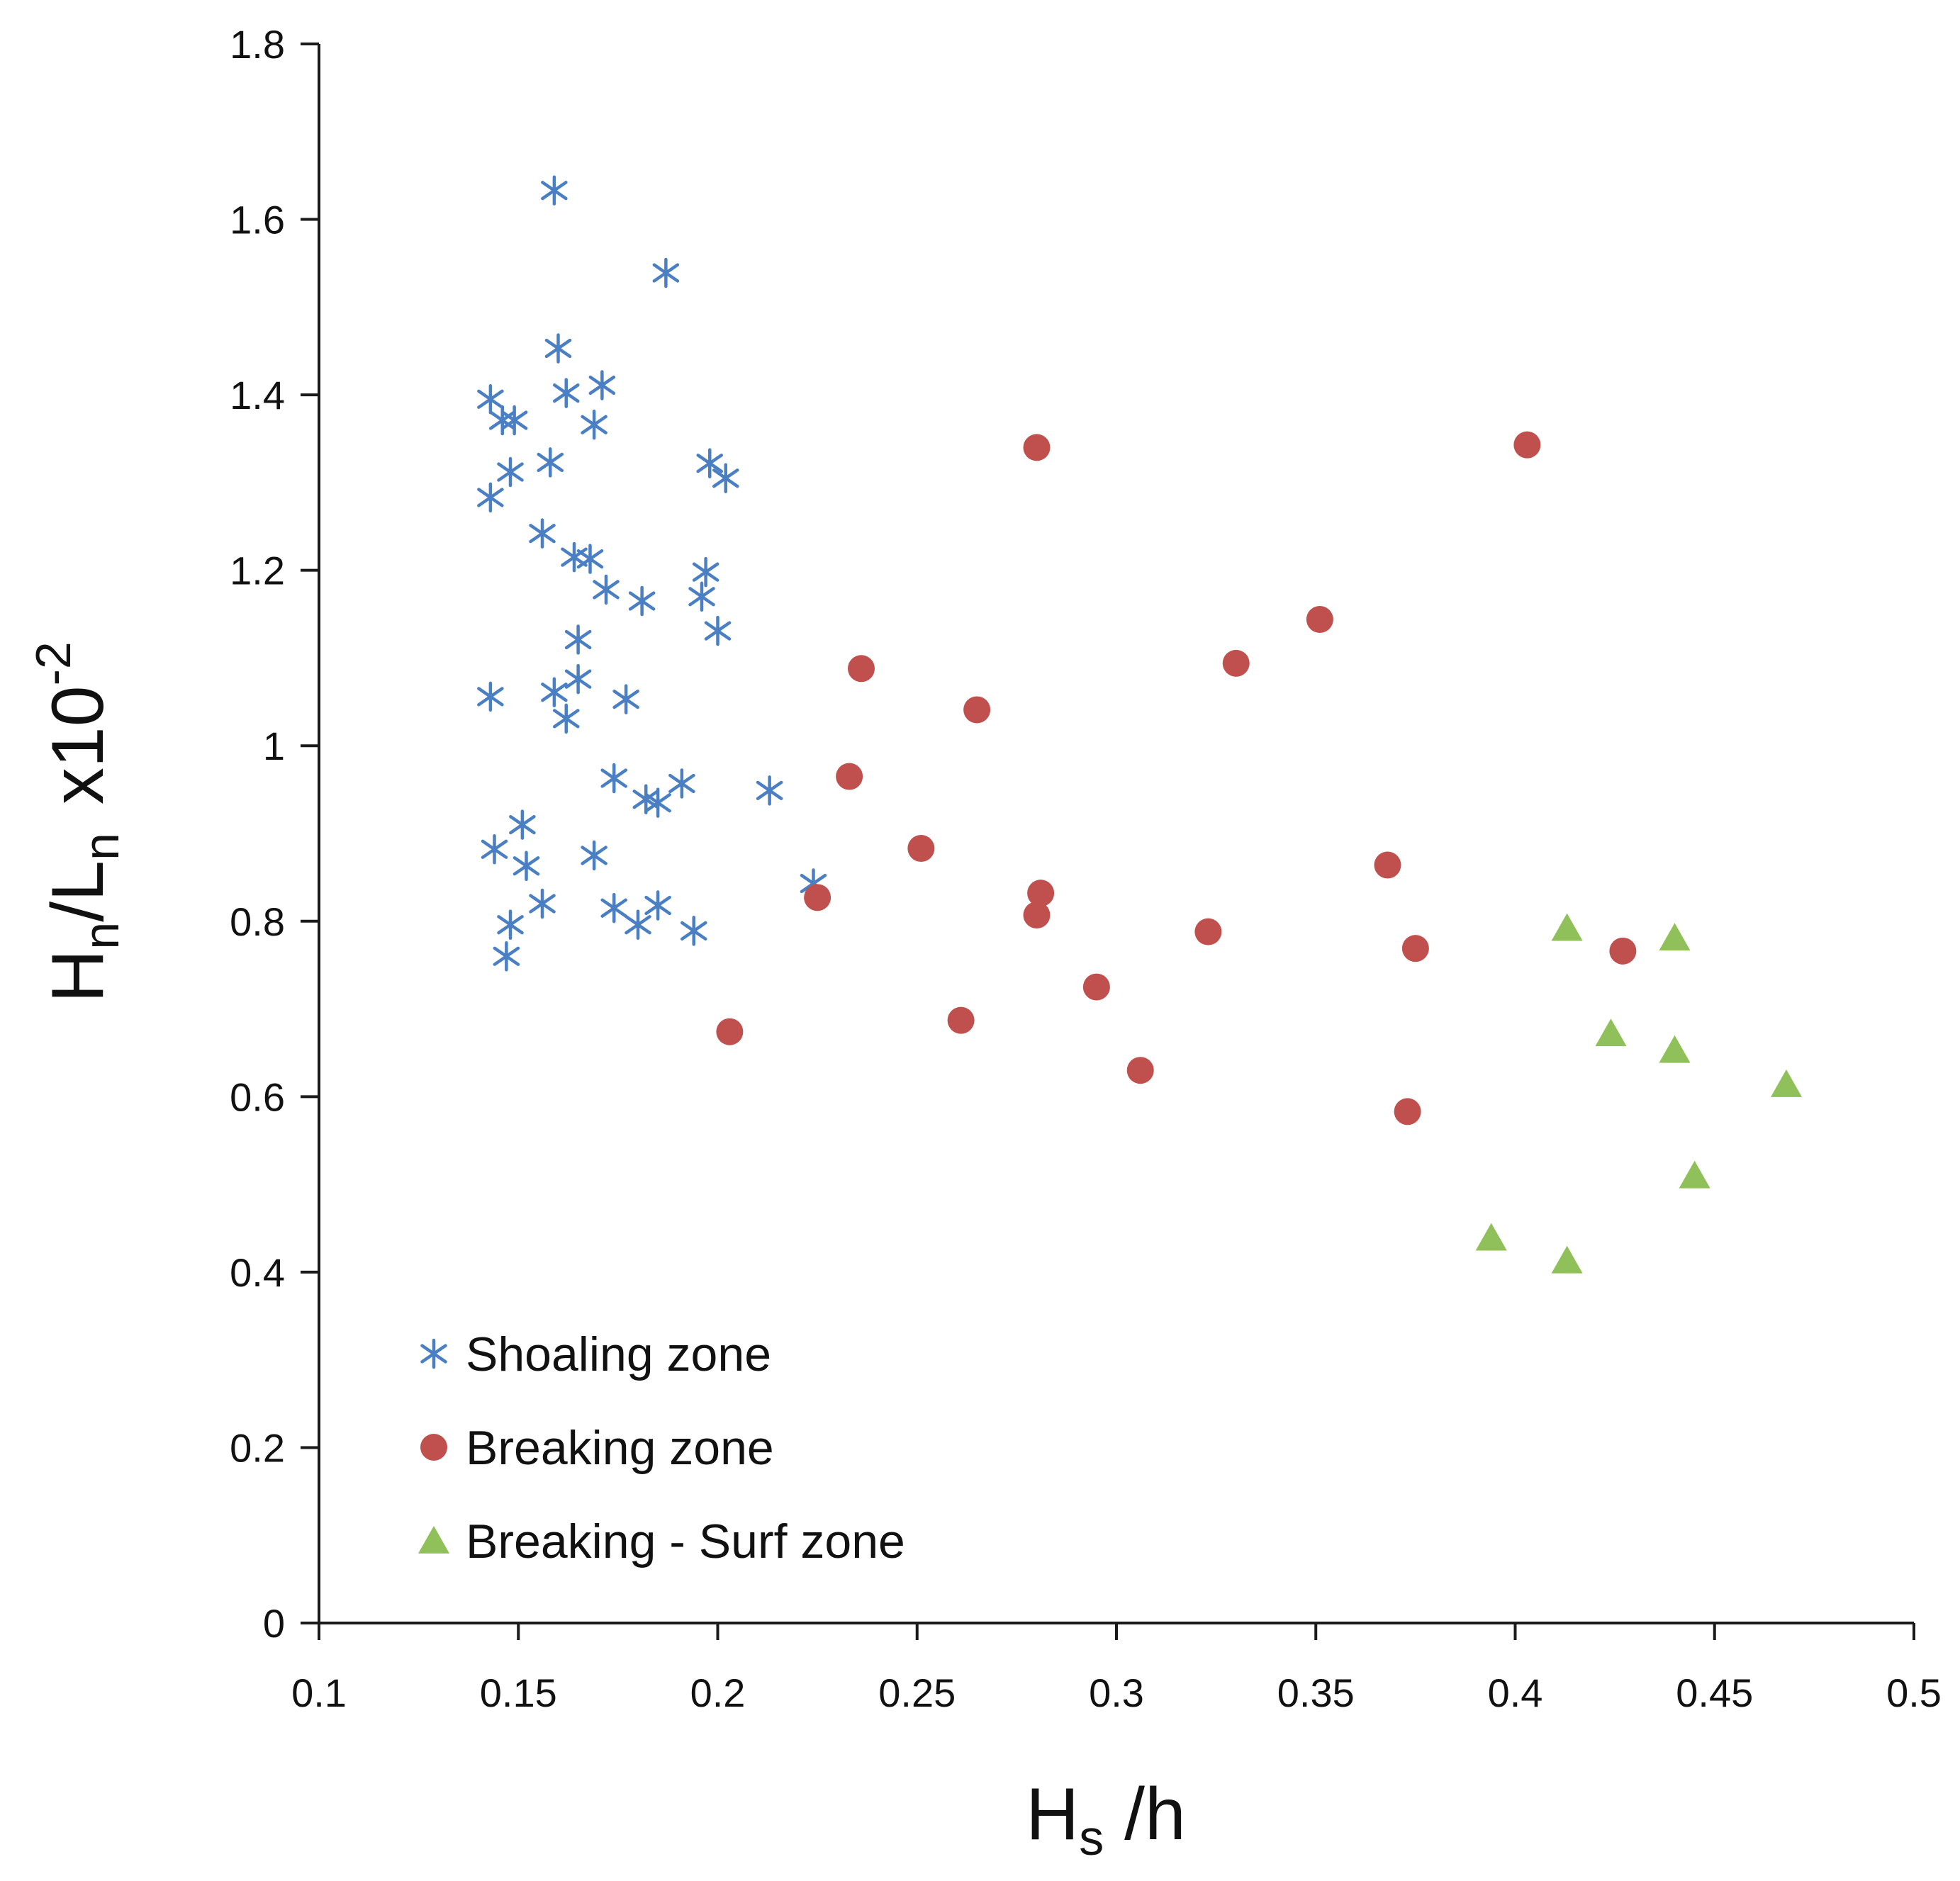  What do you see at coordinates (718, 1693) in the screenshot?
I see `x-tick-label: 0.2` at bounding box center [718, 1693].